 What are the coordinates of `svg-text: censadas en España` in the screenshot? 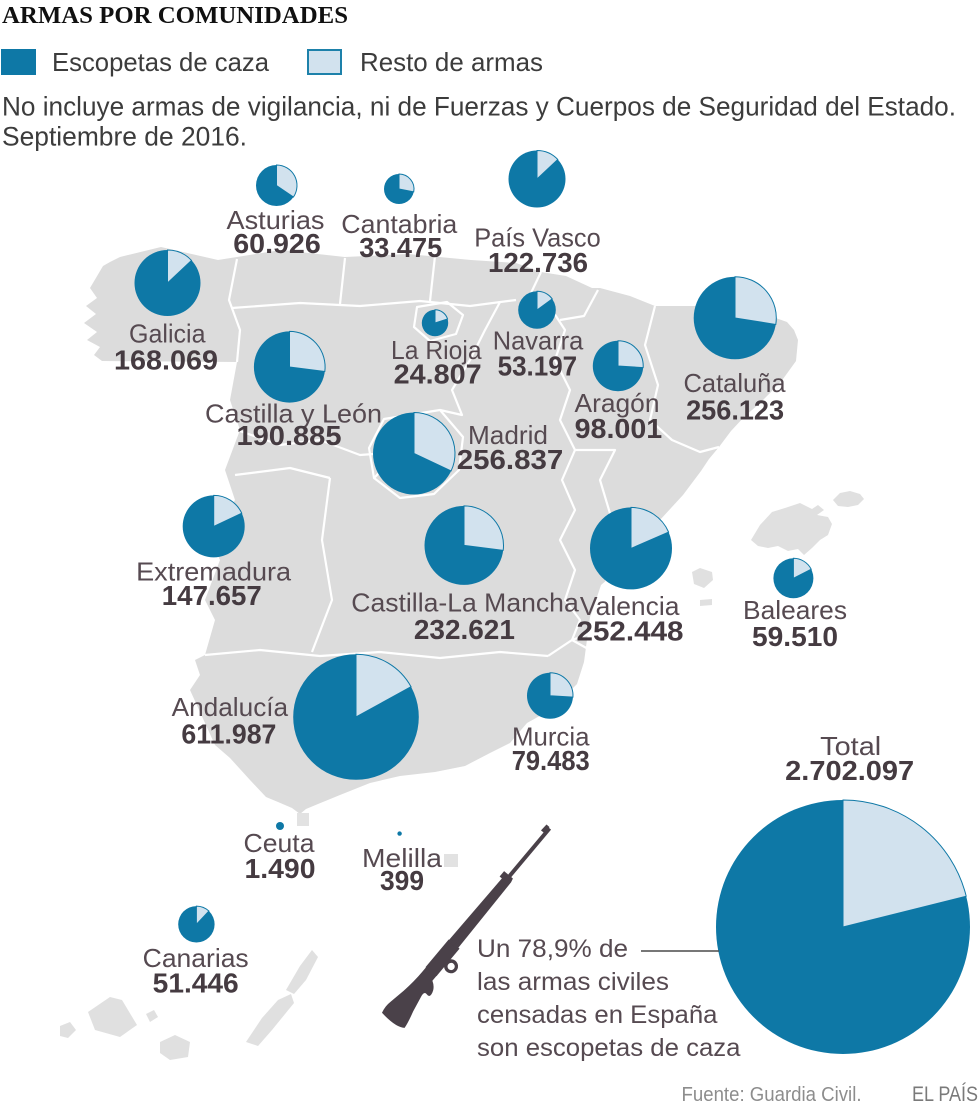 It's located at (597, 1015).